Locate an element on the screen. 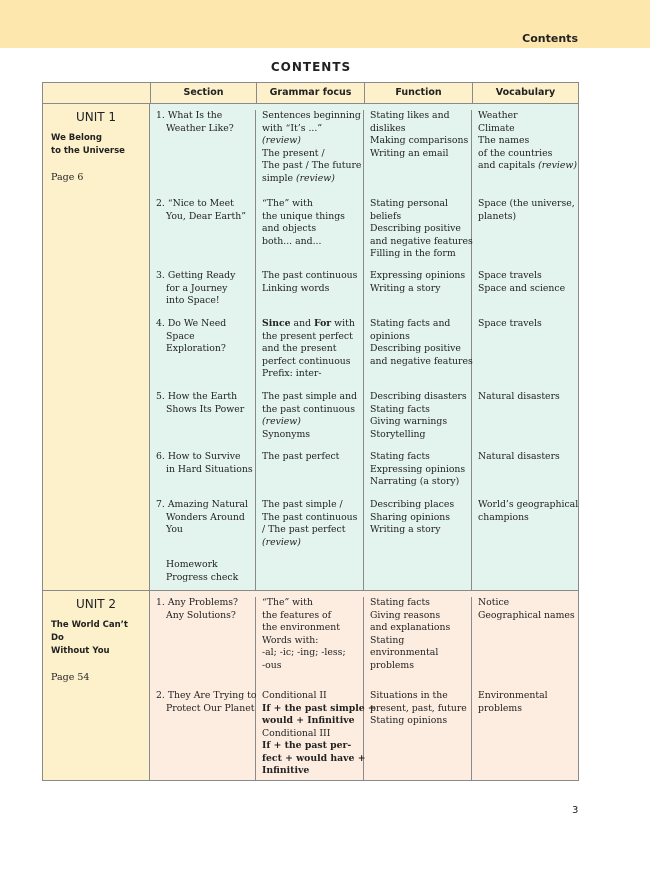 This screenshot has height=869, width=650. text-segment: with is located at coordinates (343, 323).